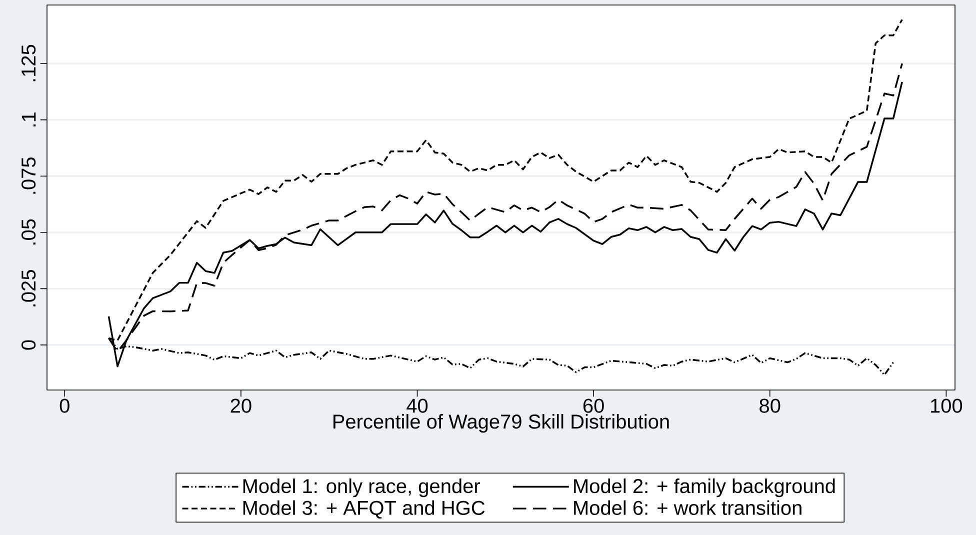 The width and height of the screenshot is (976, 535). What do you see at coordinates (28, 231) in the screenshot?
I see `y-tick-label: .05` at bounding box center [28, 231].